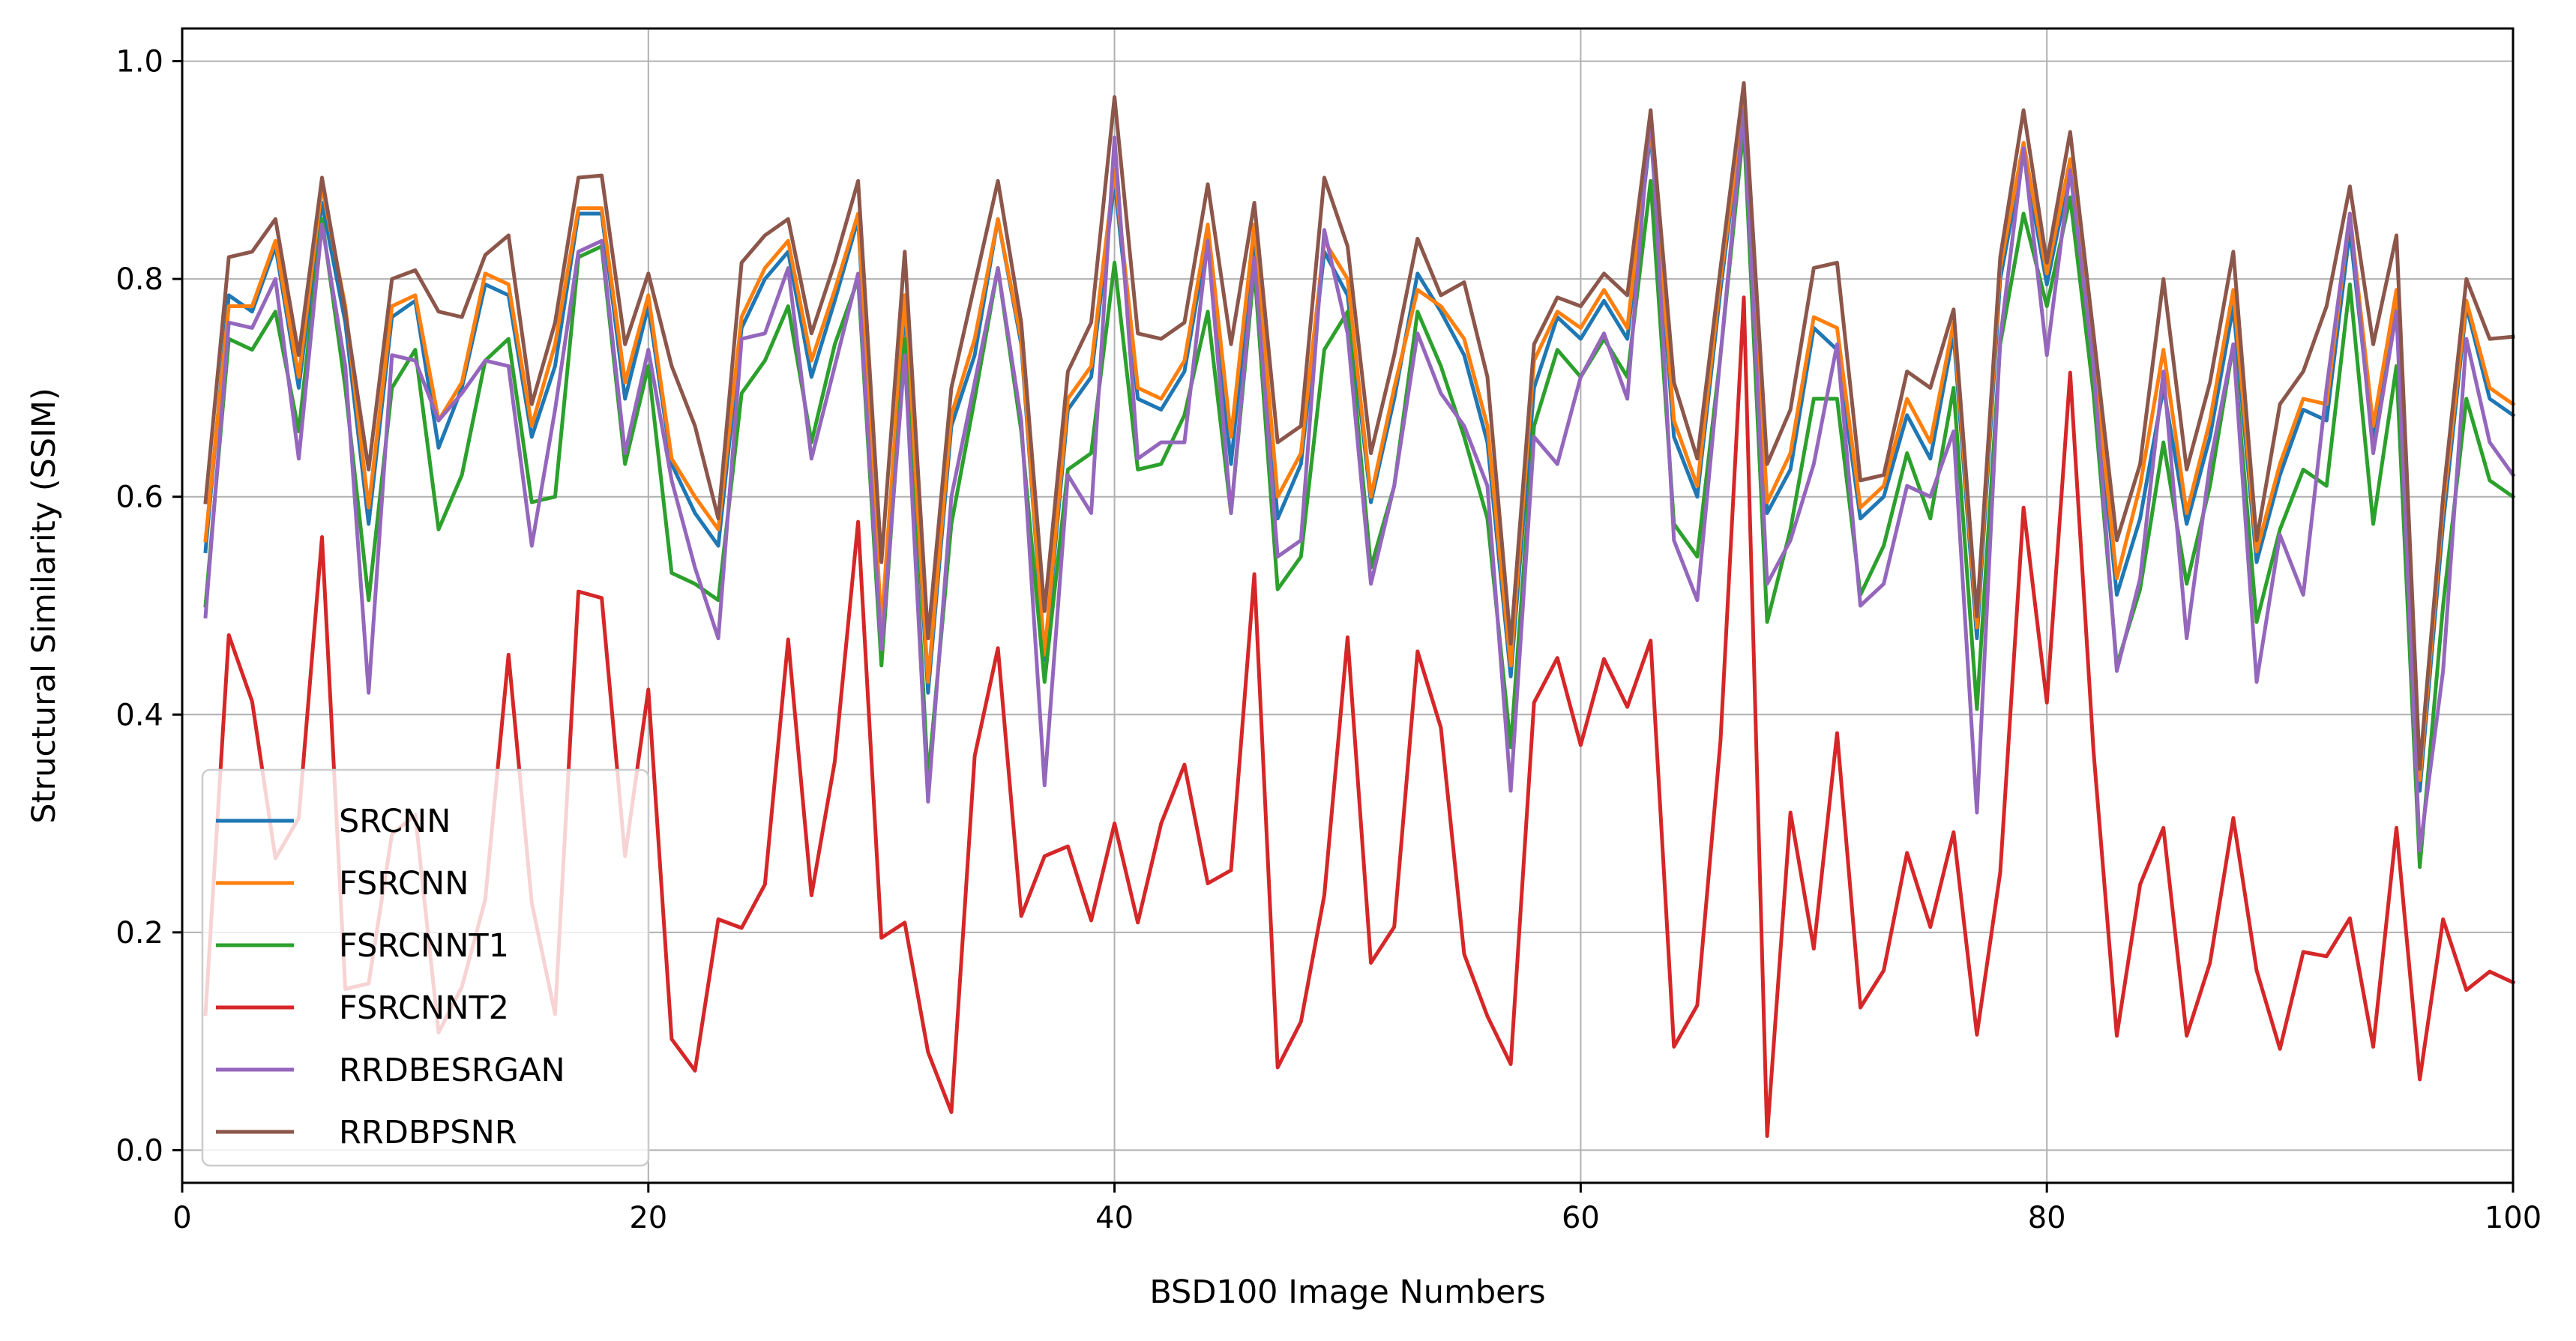  I want to click on y-tick-label: 1.0, so click(139, 62).